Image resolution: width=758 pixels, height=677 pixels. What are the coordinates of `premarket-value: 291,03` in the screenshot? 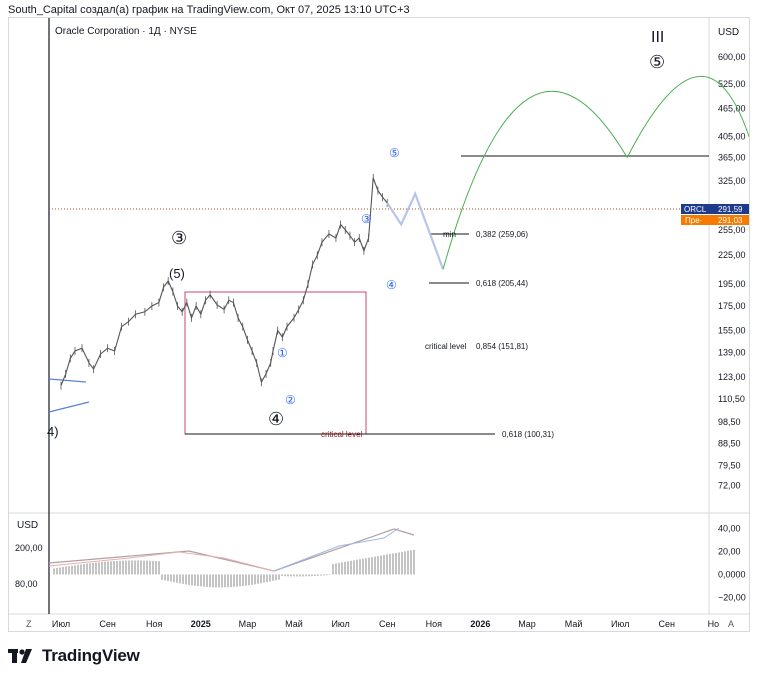 It's located at (730, 220).